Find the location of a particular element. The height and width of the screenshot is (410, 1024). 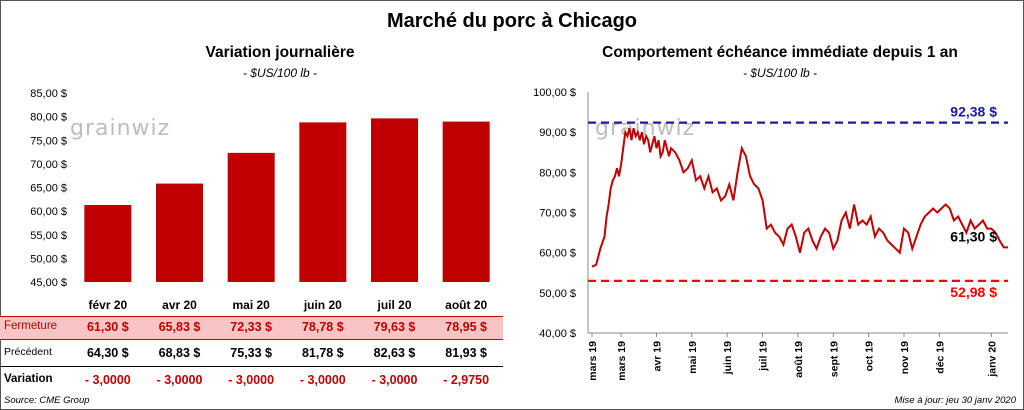

y-tick-label: 90,00 $ is located at coordinates (557, 133).